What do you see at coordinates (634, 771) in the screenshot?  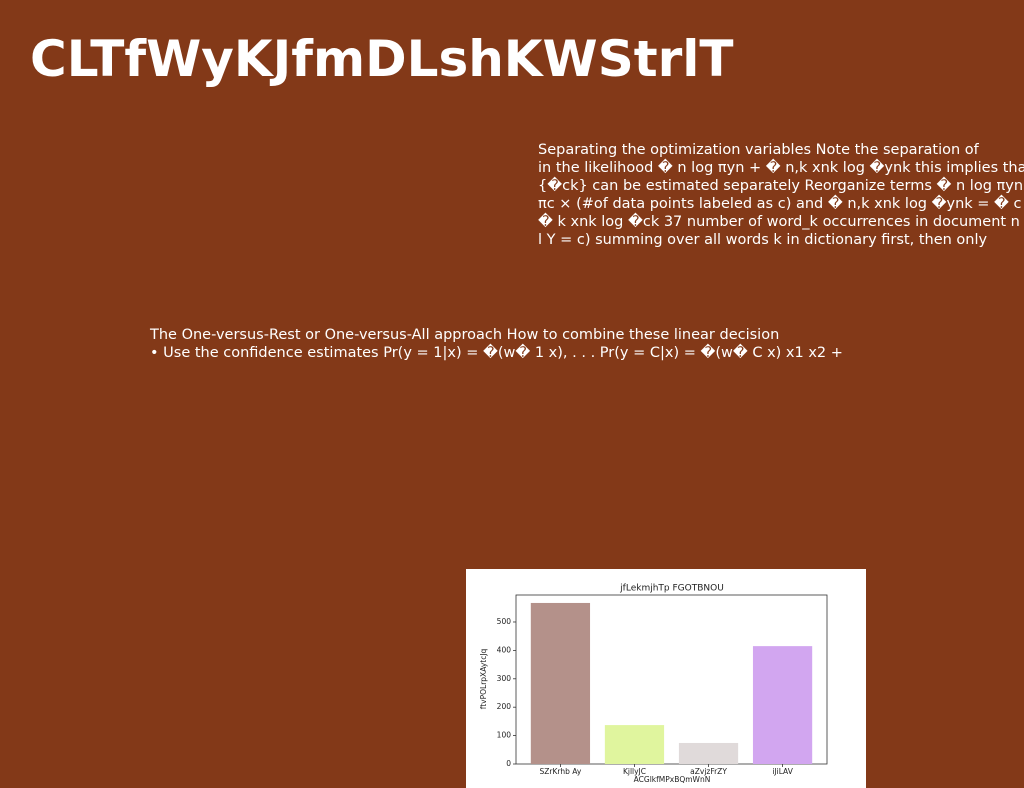 I see `x-tick-label: KjllyJC` at bounding box center [634, 771].